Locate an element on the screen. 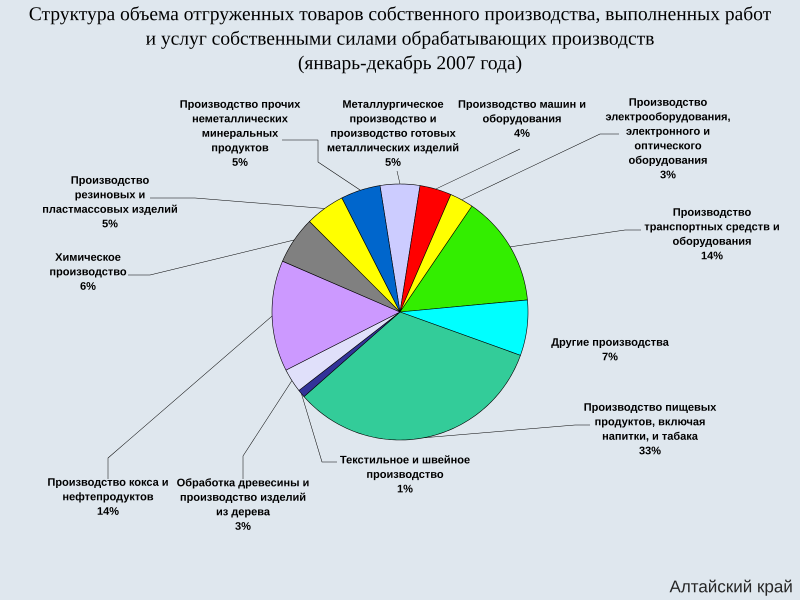 This screenshot has width=800, height=600. chart-title: Структура объема отгруженных товаров собственного производства, выполненных работ и услуг собственными силами обрабатывающих производств is located at coordinates (400, 27).